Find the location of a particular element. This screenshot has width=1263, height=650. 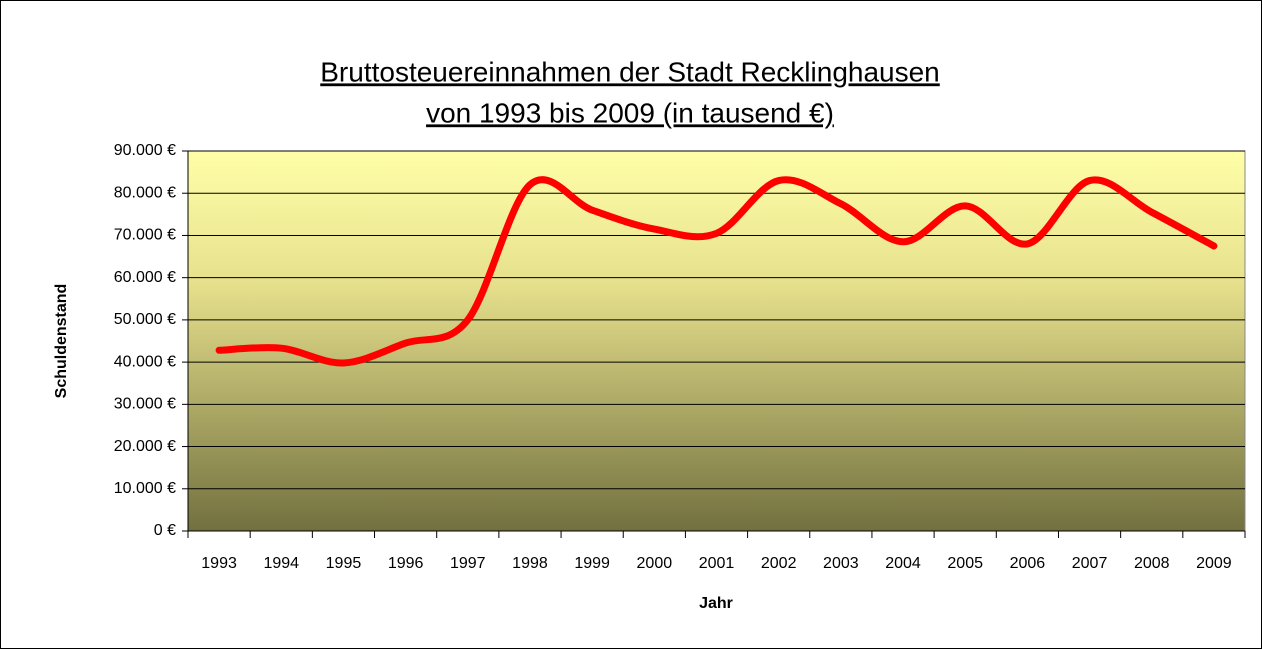

x-tick-label: 2001 is located at coordinates (717, 563).